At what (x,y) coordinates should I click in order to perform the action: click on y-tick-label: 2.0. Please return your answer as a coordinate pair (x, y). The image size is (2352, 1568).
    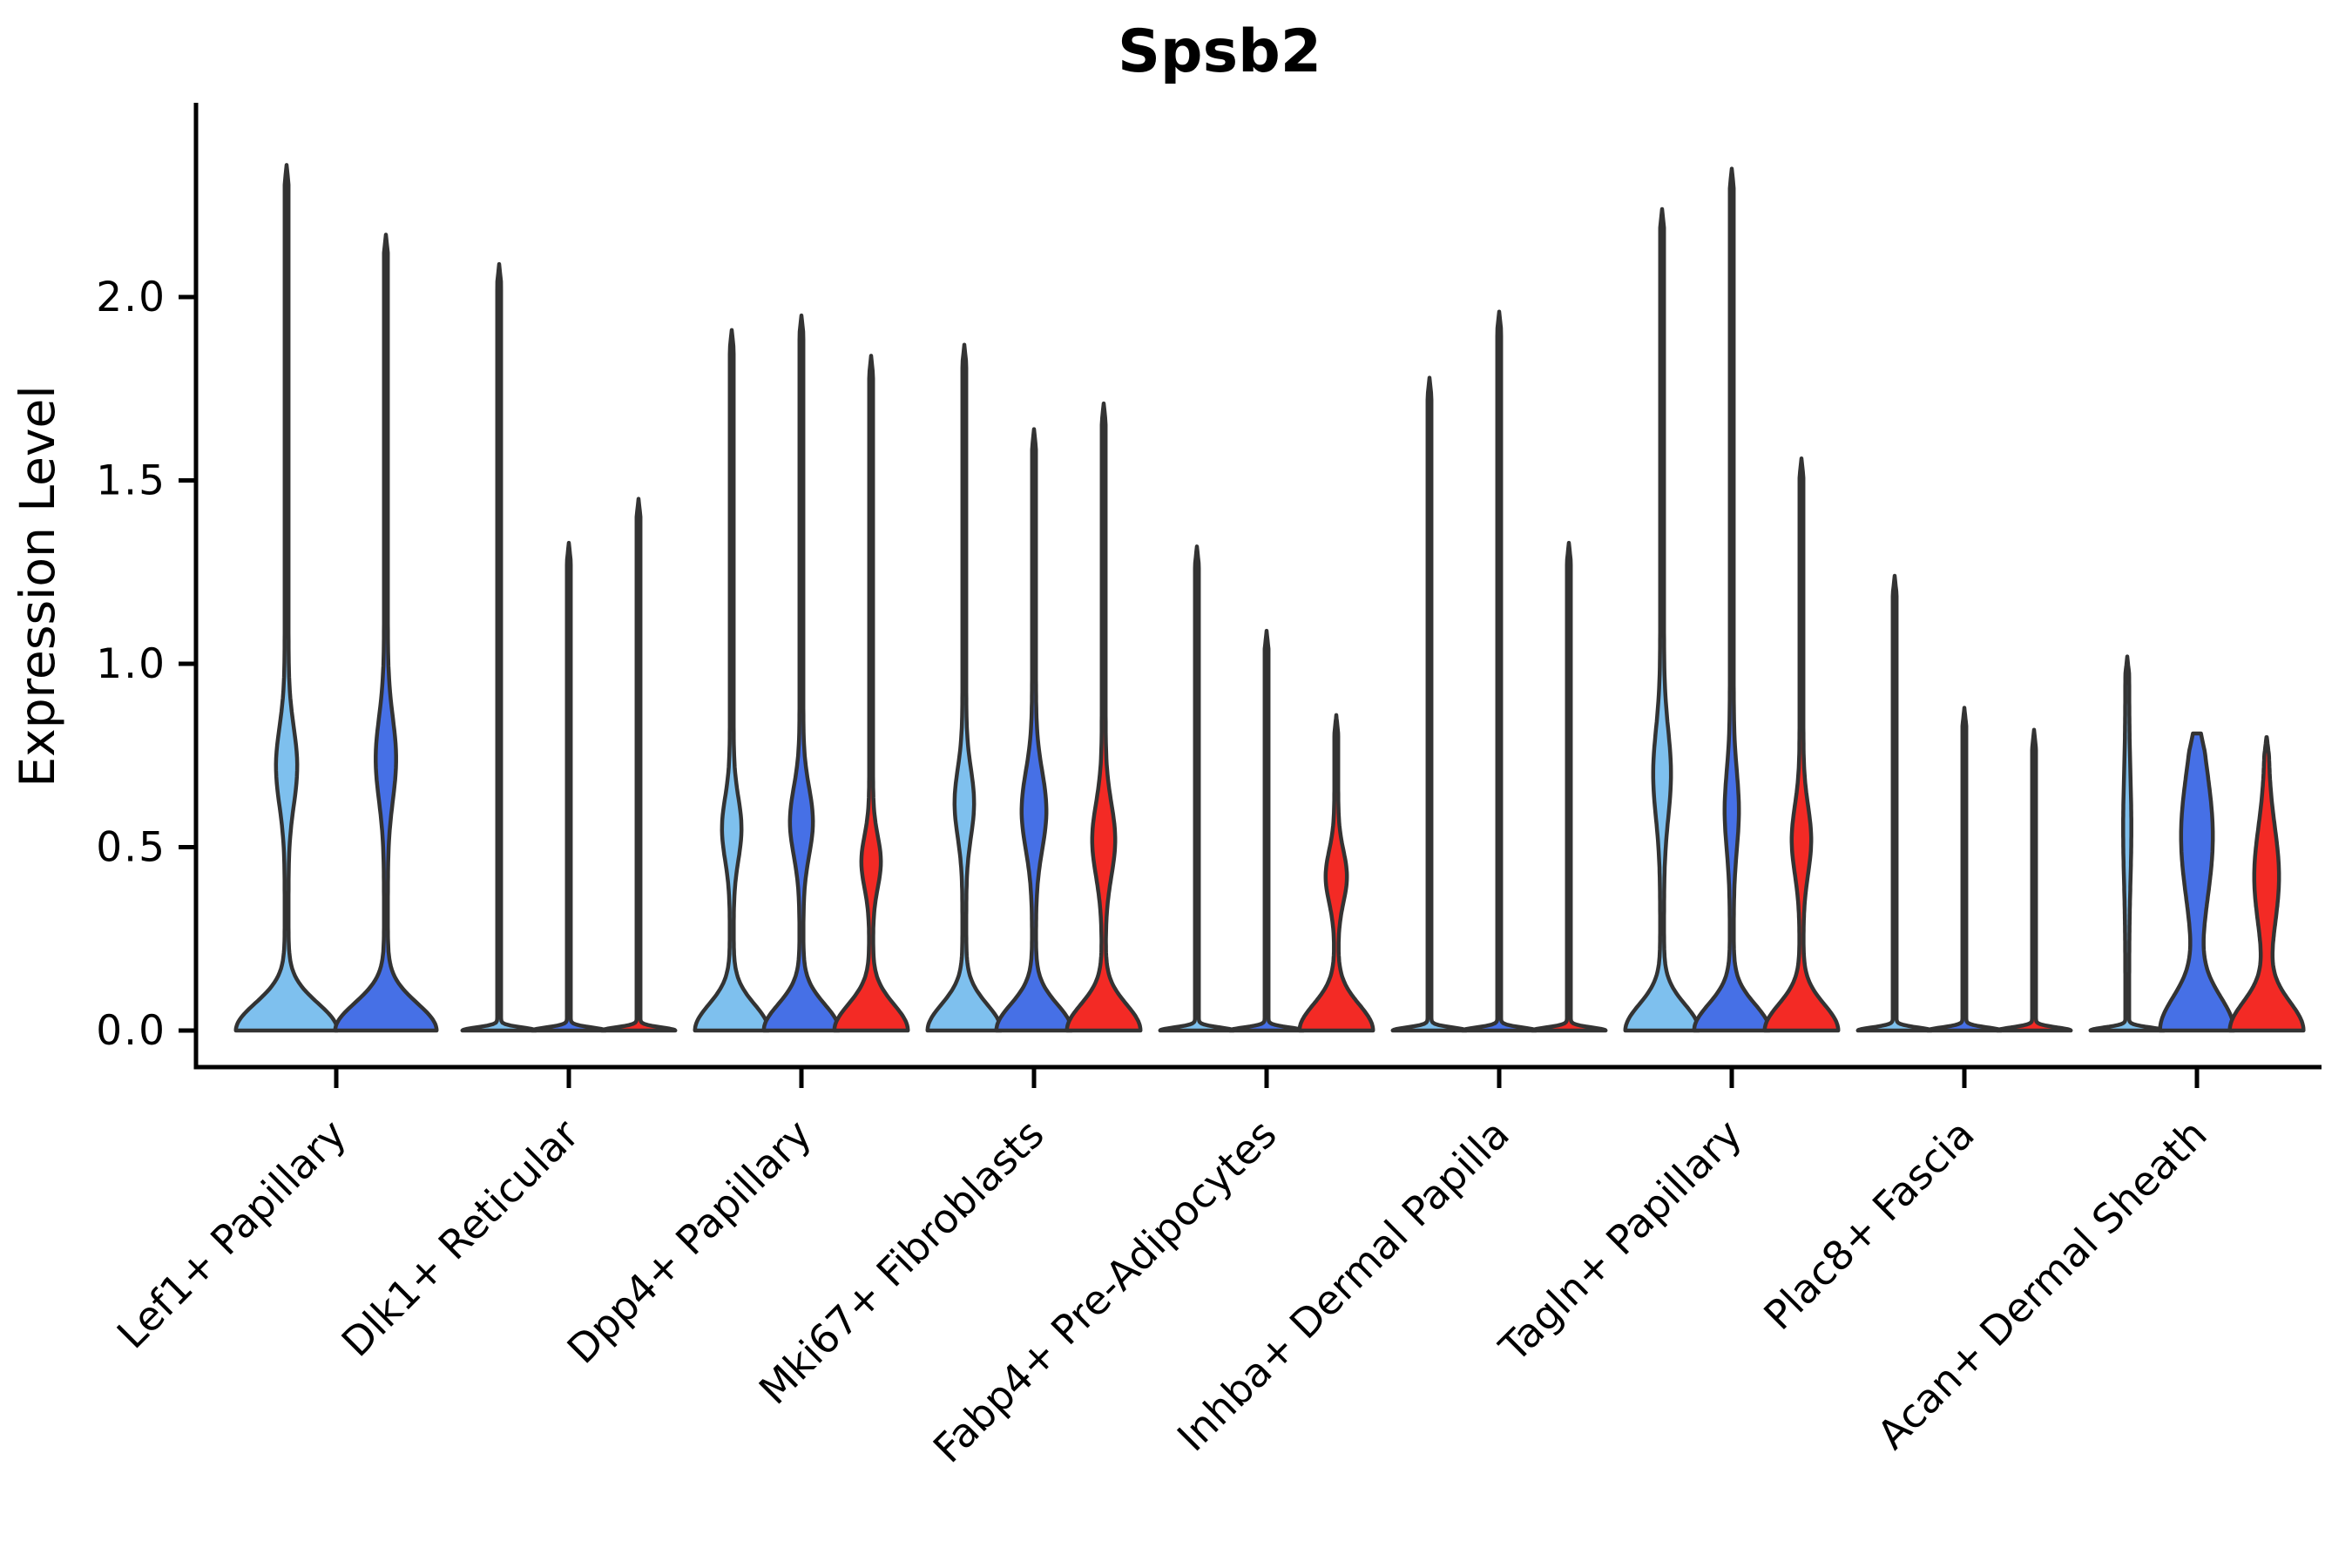
    Looking at the image, I should click on (131, 297).